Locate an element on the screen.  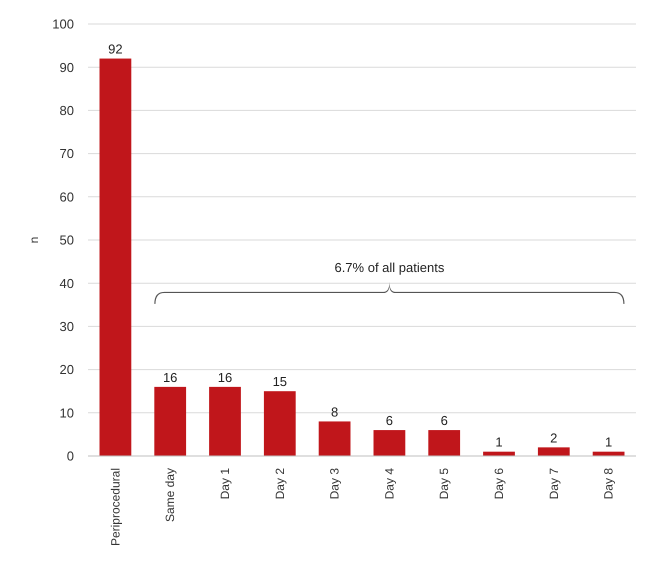
y-tick-label: 30 is located at coordinates (67, 326).